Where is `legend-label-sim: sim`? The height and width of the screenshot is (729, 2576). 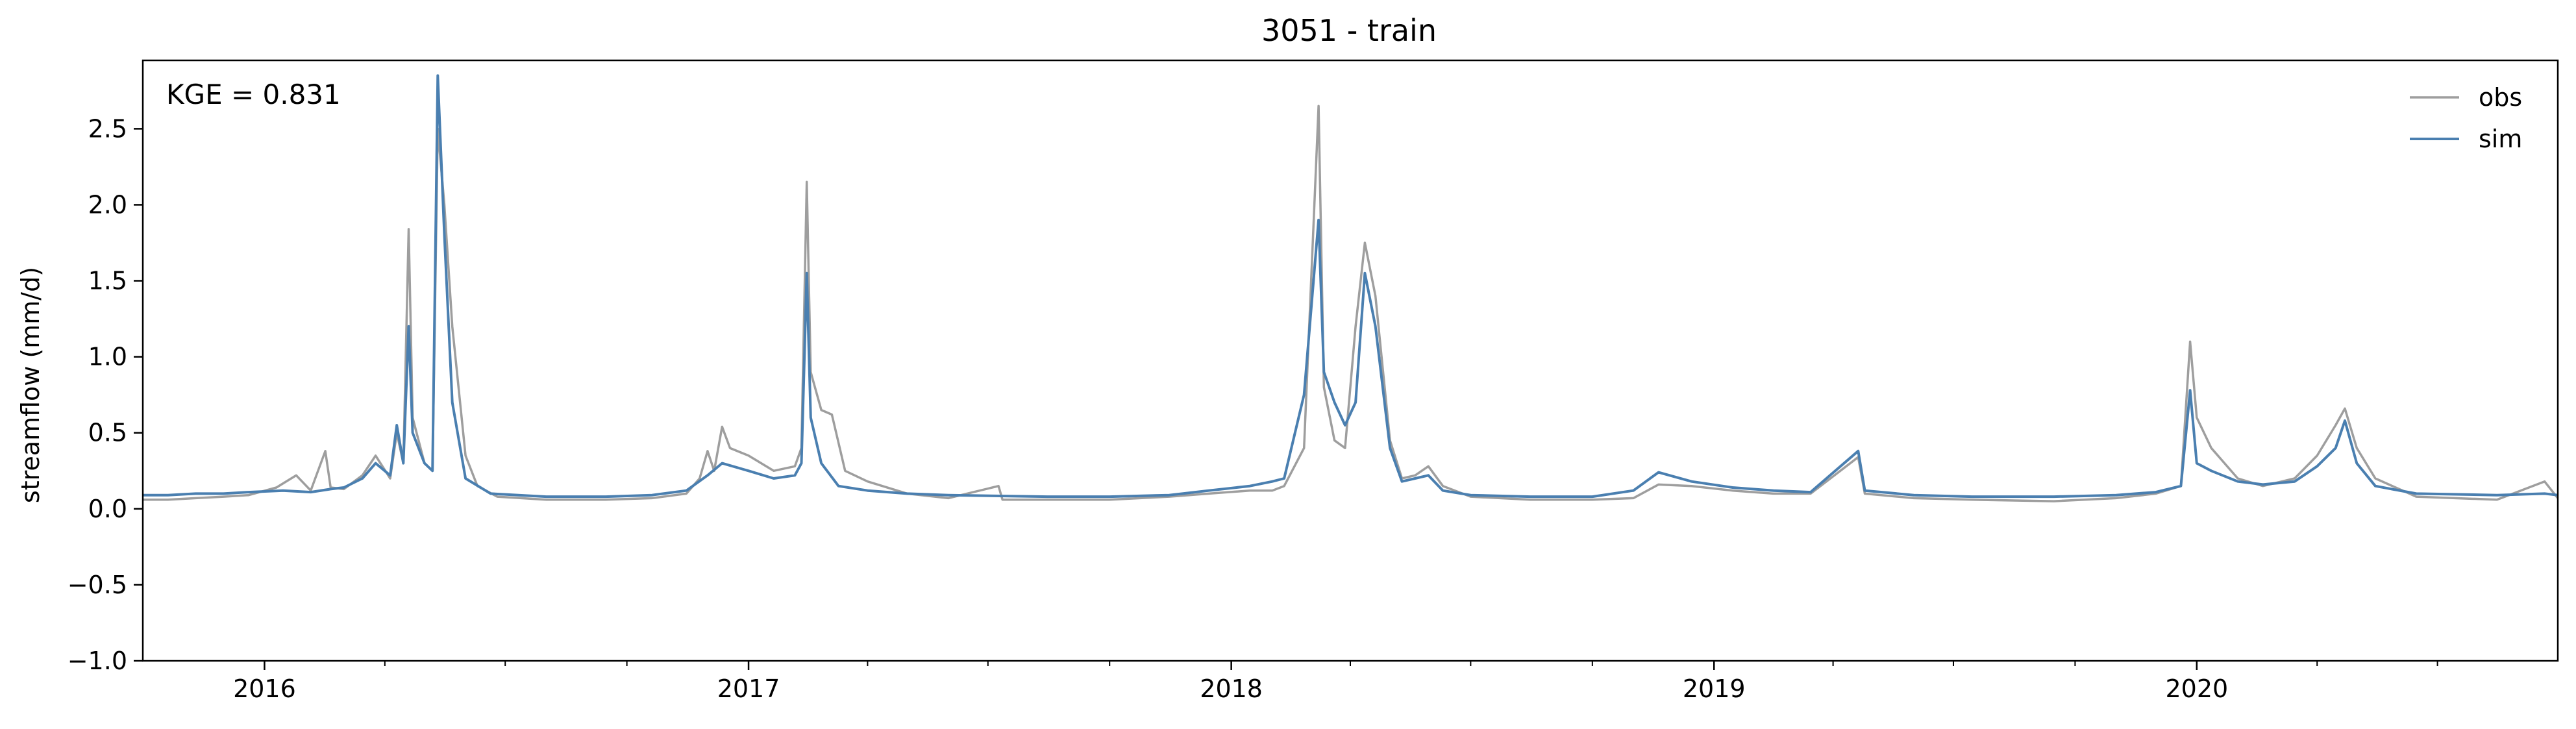
legend-label-sim: sim is located at coordinates (2500, 139).